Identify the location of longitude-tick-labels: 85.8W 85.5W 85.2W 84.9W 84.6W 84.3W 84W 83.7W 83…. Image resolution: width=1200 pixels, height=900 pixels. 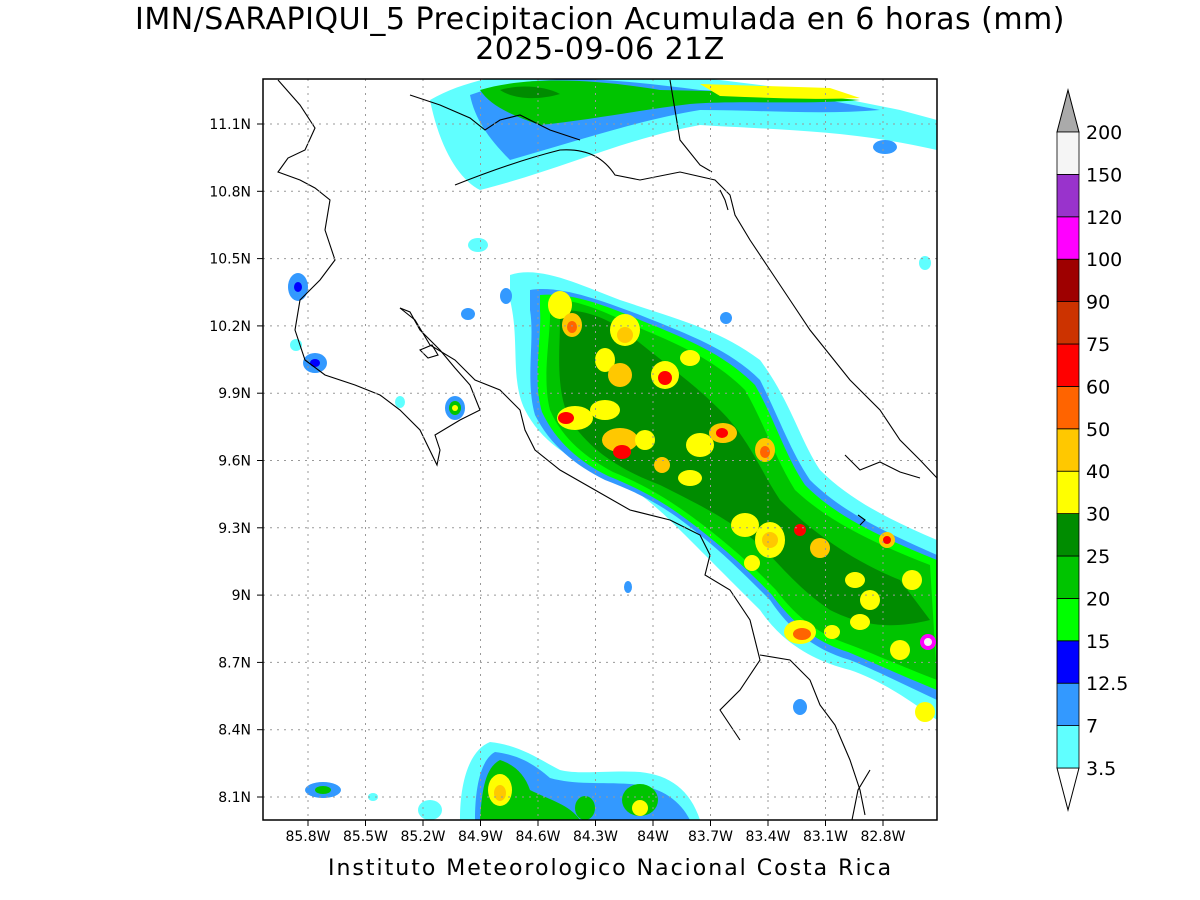
(595, 832).